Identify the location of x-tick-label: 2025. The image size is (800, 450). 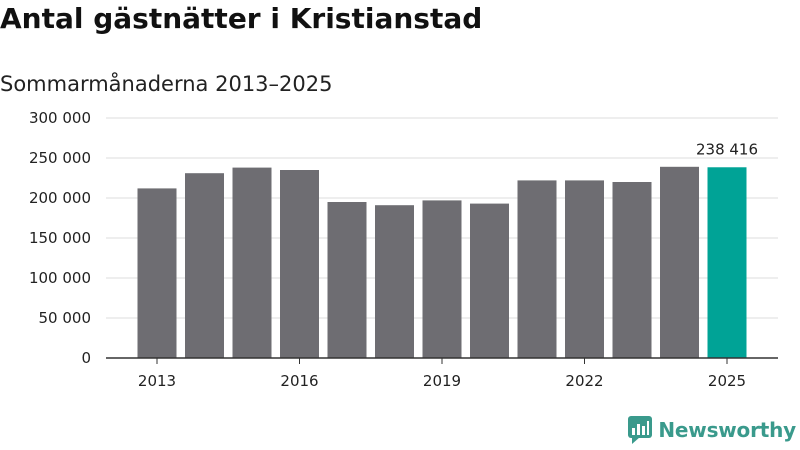
(727, 381).